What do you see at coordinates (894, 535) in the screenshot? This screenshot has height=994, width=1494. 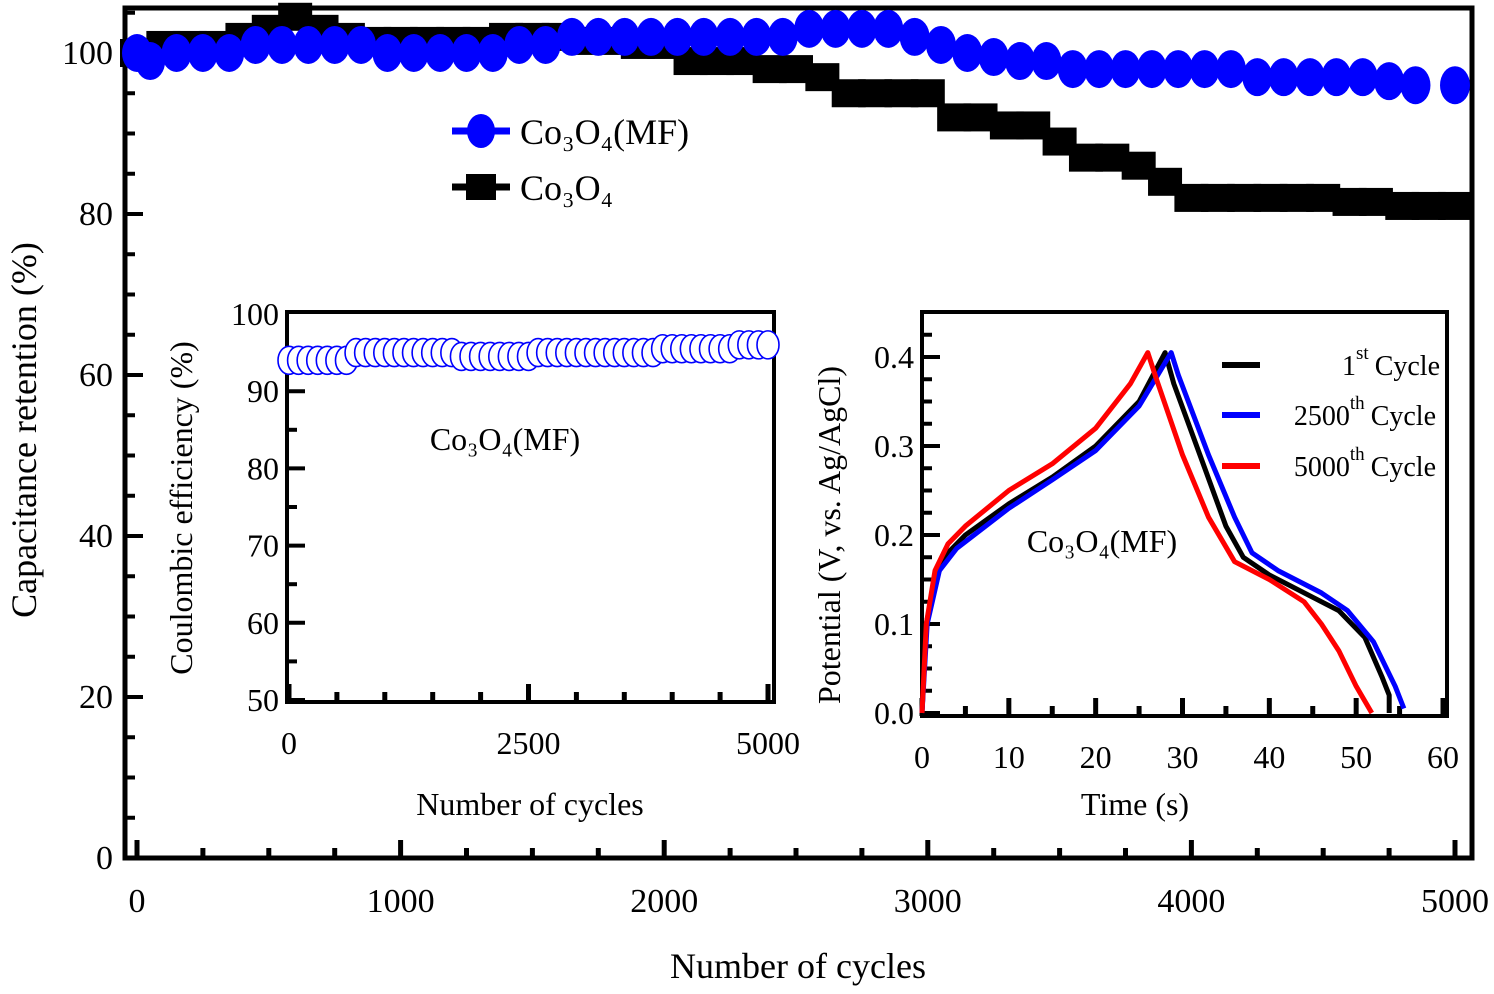 I see `y-tick-label: 0.2` at bounding box center [894, 535].